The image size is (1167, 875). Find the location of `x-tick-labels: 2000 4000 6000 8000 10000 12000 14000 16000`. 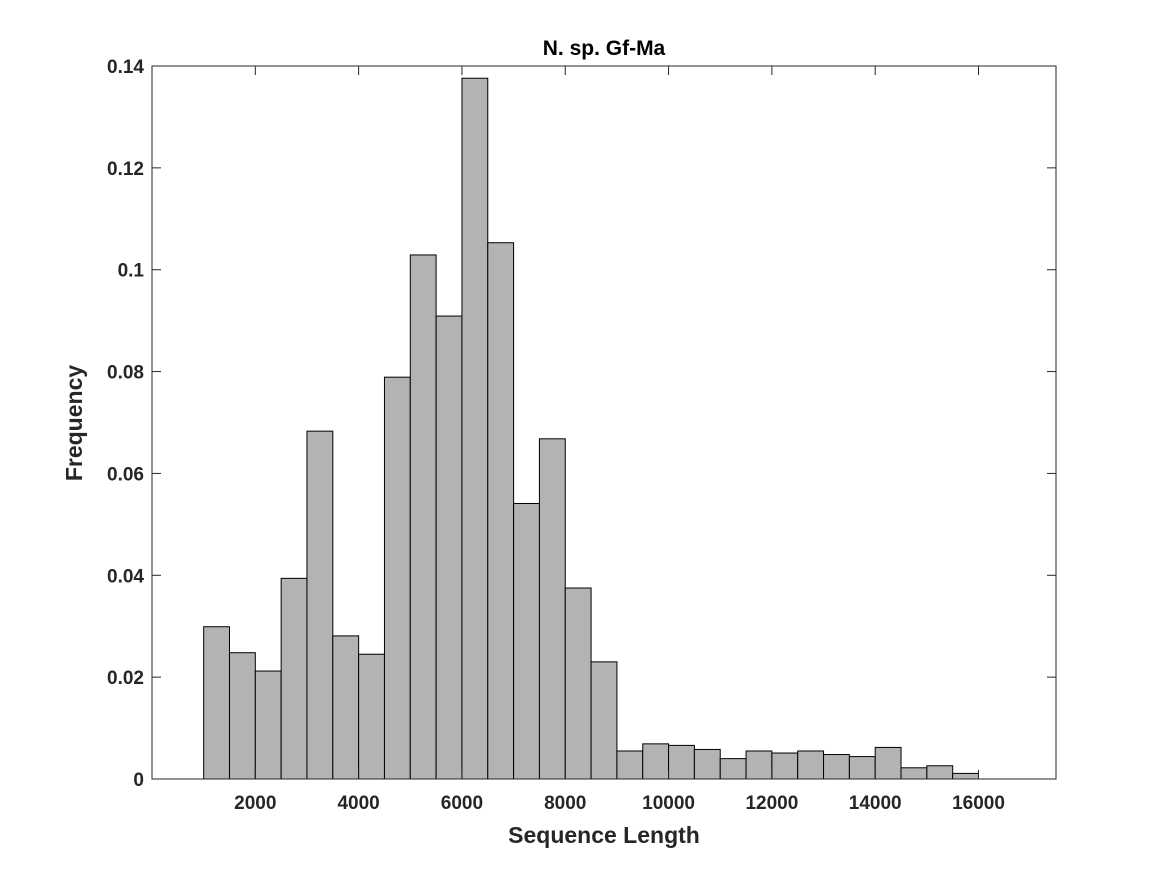

x-tick-labels: 2000 4000 6000 8000 10000 12000 14000 16000 is located at coordinates (619, 803).